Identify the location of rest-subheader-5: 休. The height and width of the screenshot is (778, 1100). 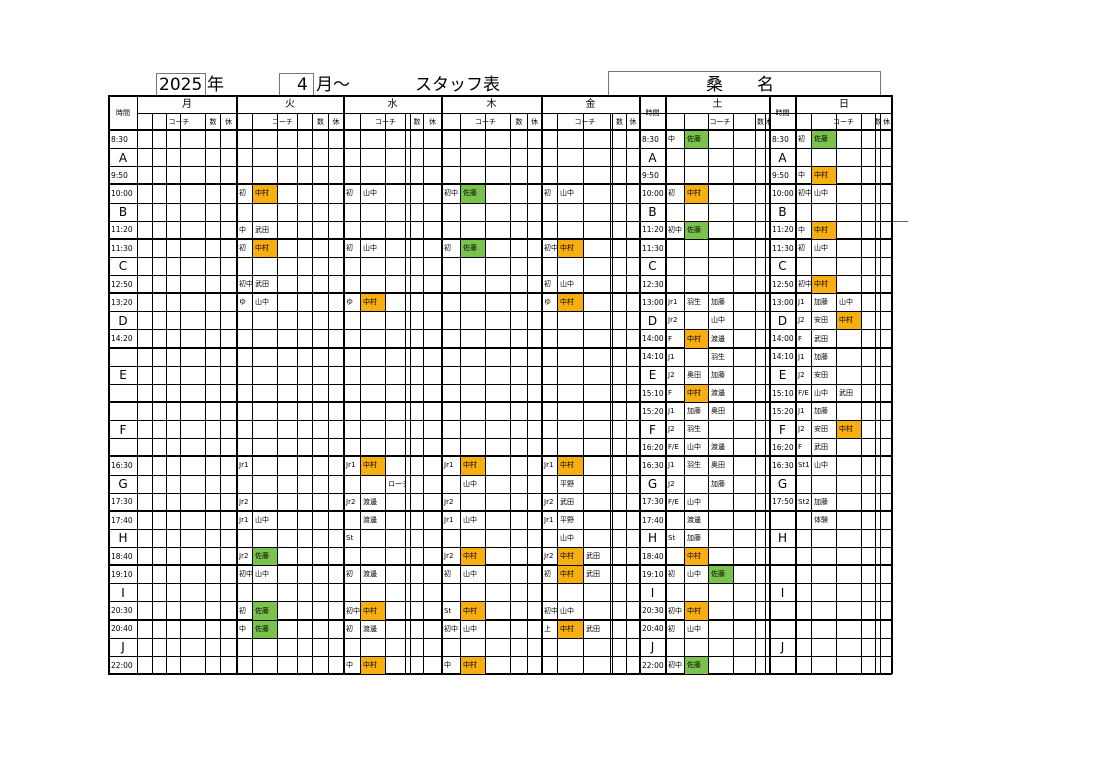
(767, 122).